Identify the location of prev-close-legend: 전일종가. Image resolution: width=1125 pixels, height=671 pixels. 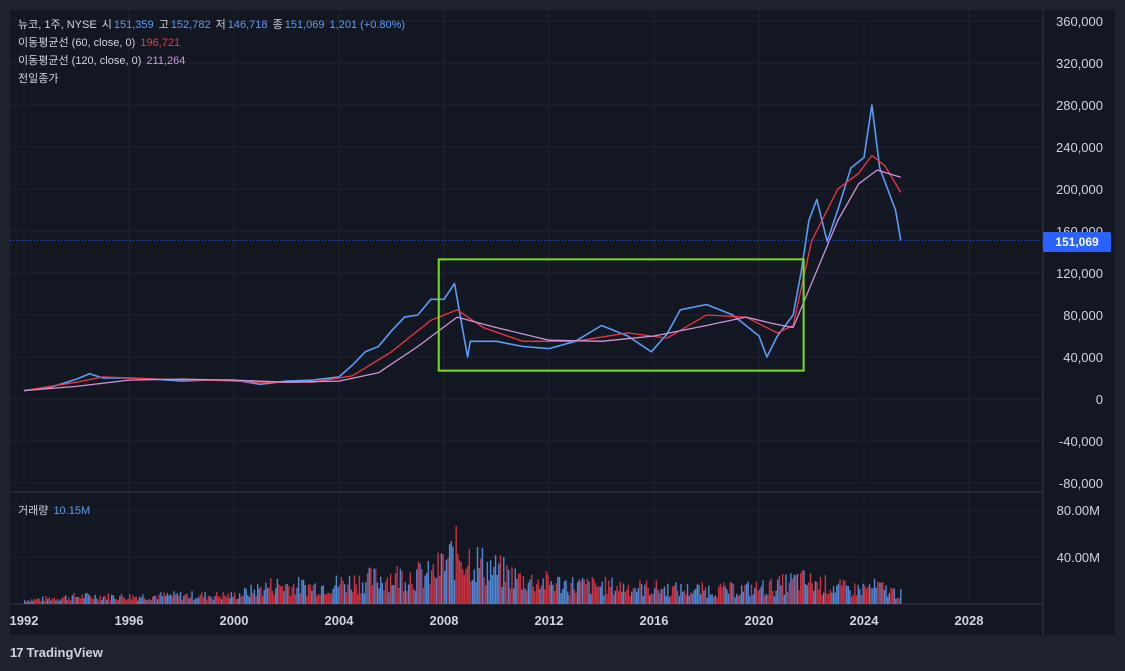
(39, 78).